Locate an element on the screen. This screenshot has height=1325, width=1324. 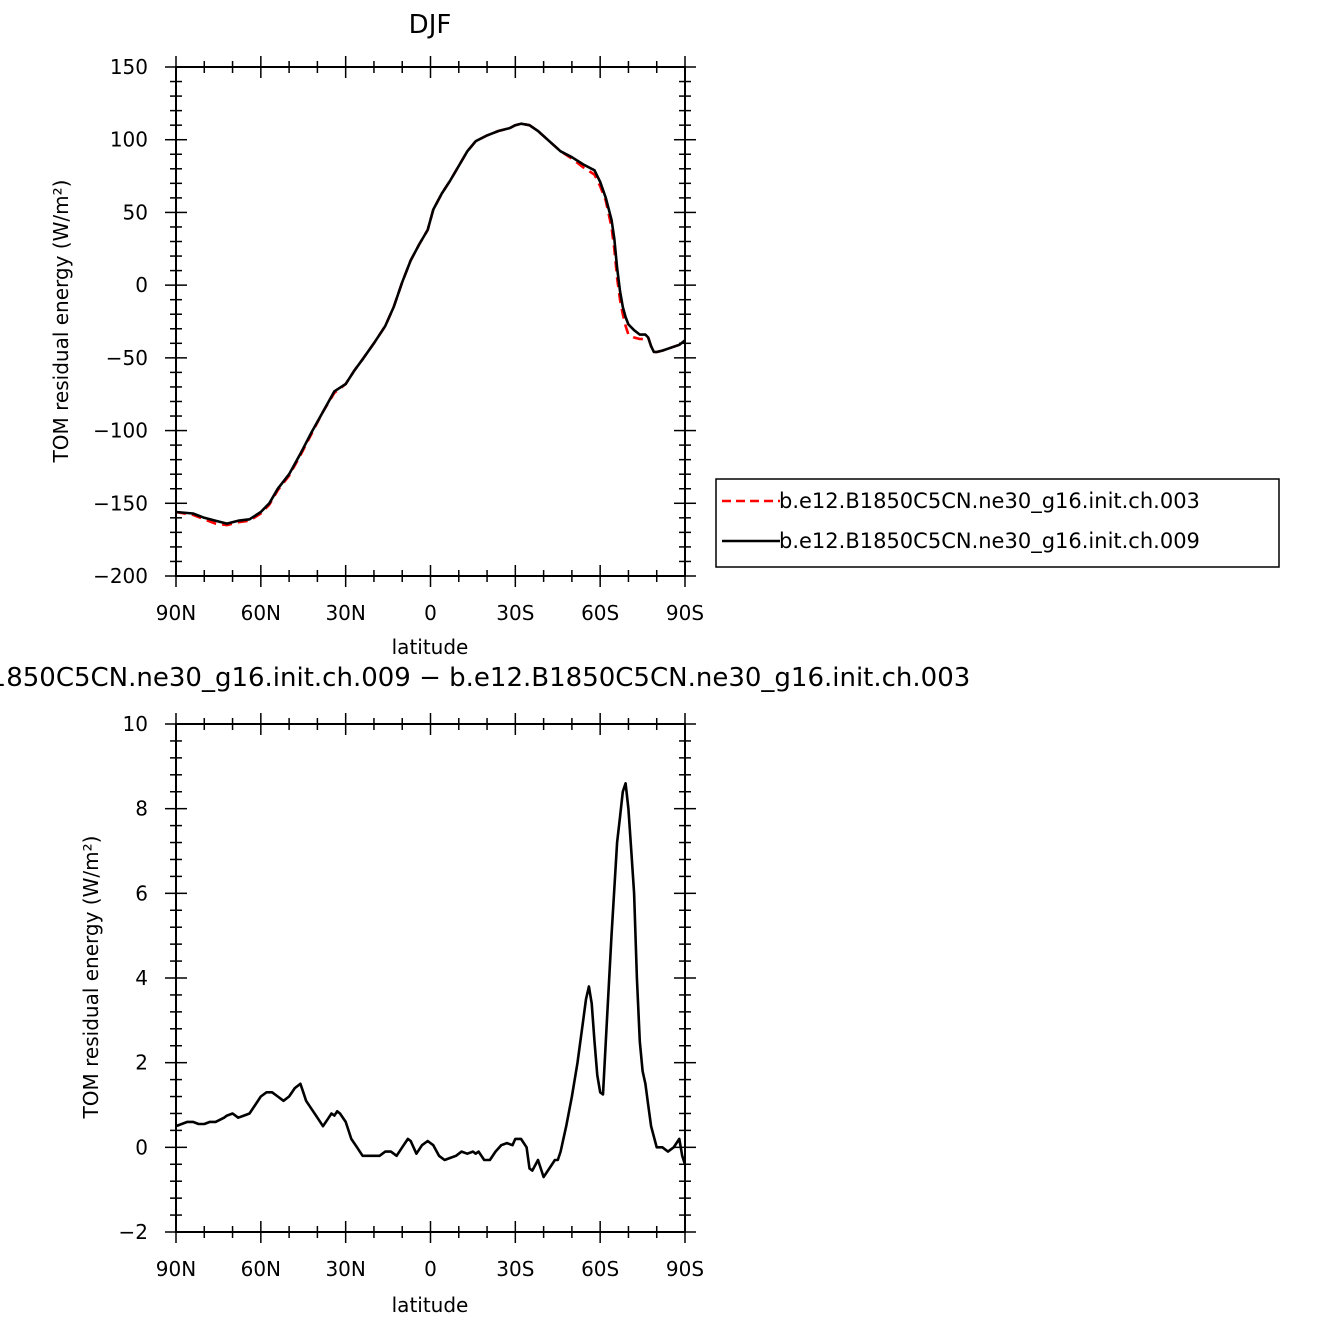
top-x-tick-label: 30N is located at coordinates (345, 613).